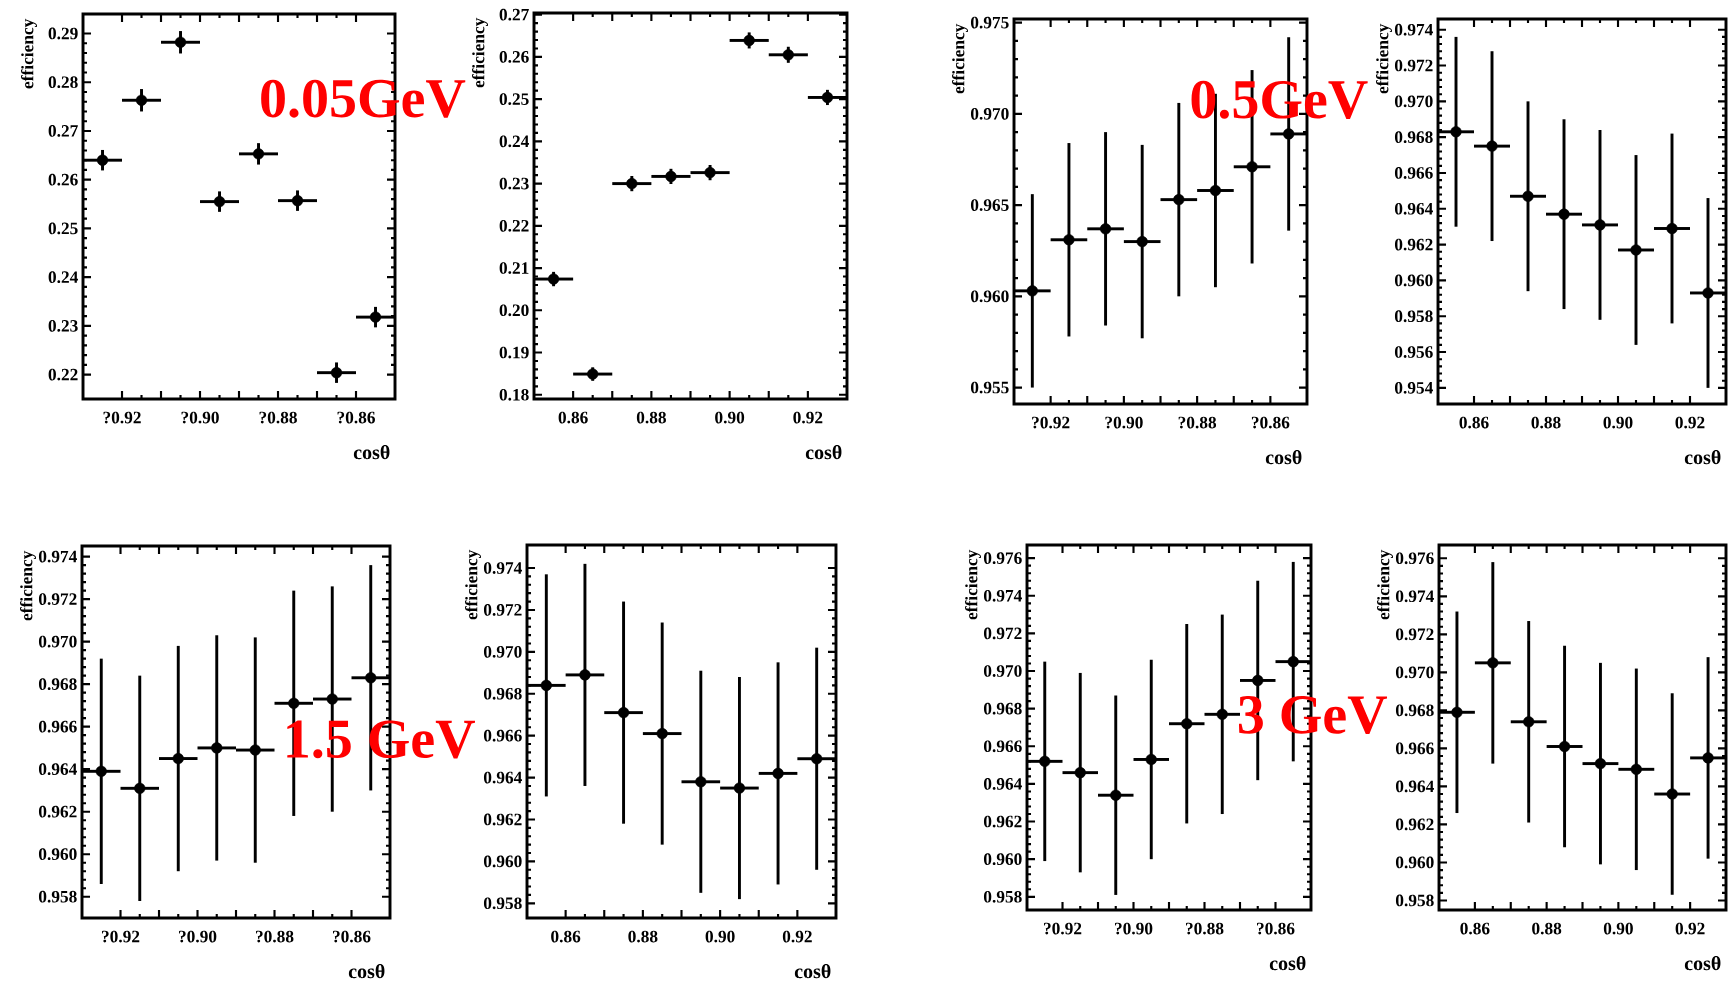  What do you see at coordinates (1413, 387) in the screenshot?
I see `y-tick-label: 0.954` at bounding box center [1413, 387].